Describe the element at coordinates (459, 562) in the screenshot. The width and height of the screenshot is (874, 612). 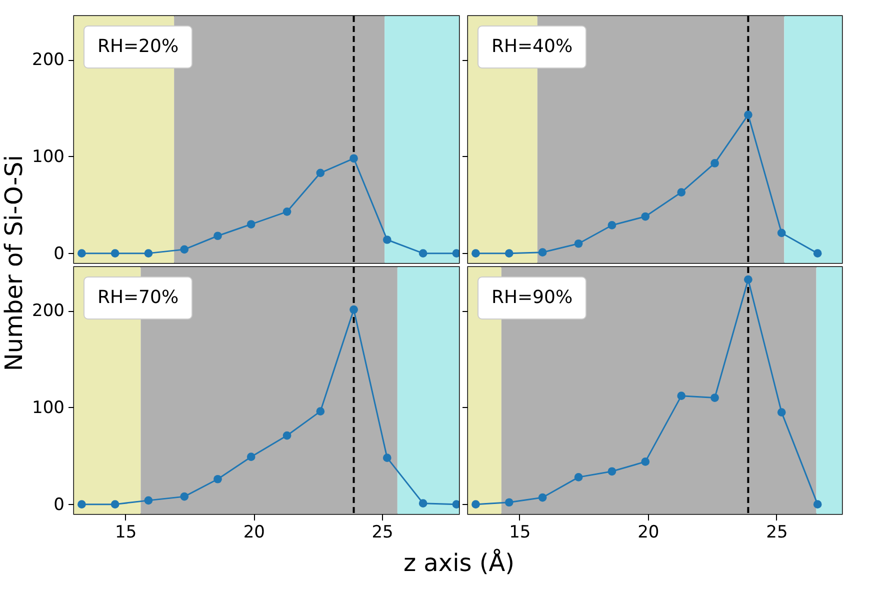
I see `x-axis-title: z axis (Å)` at that location.